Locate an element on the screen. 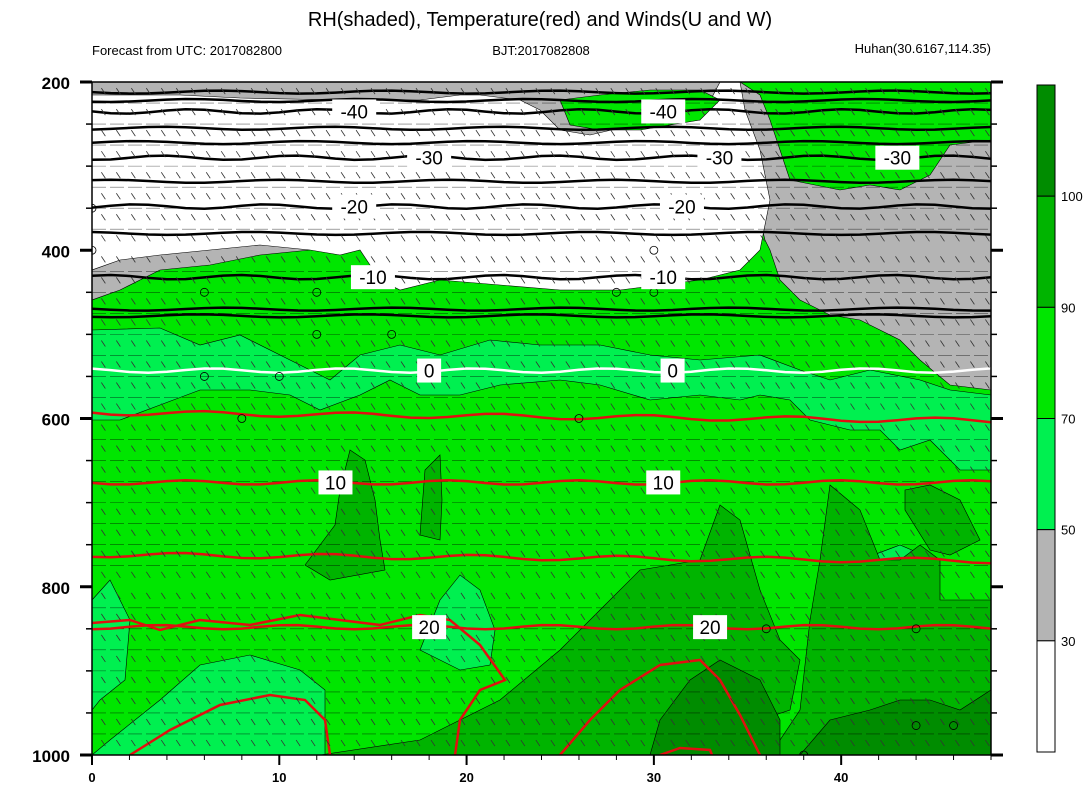 Image resolution: width=1087 pixels, height=806 pixels. rh-light-green-mid is located at coordinates (457, 622).